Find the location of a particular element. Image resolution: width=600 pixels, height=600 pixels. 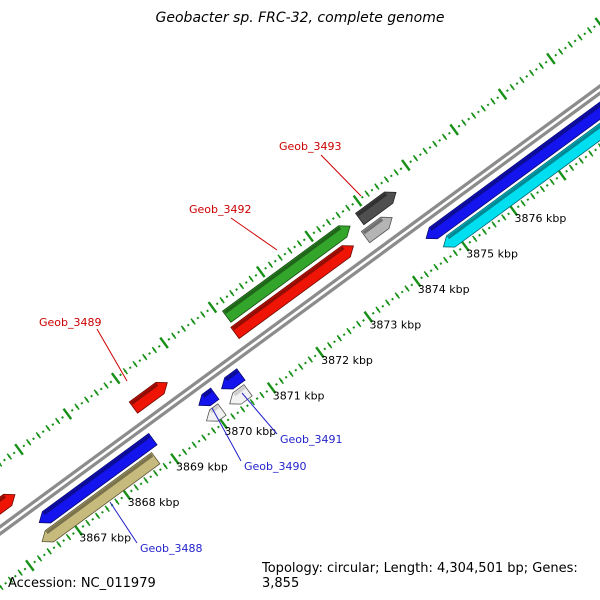

gene-arrow-bevel is located at coordinates (99, 494).